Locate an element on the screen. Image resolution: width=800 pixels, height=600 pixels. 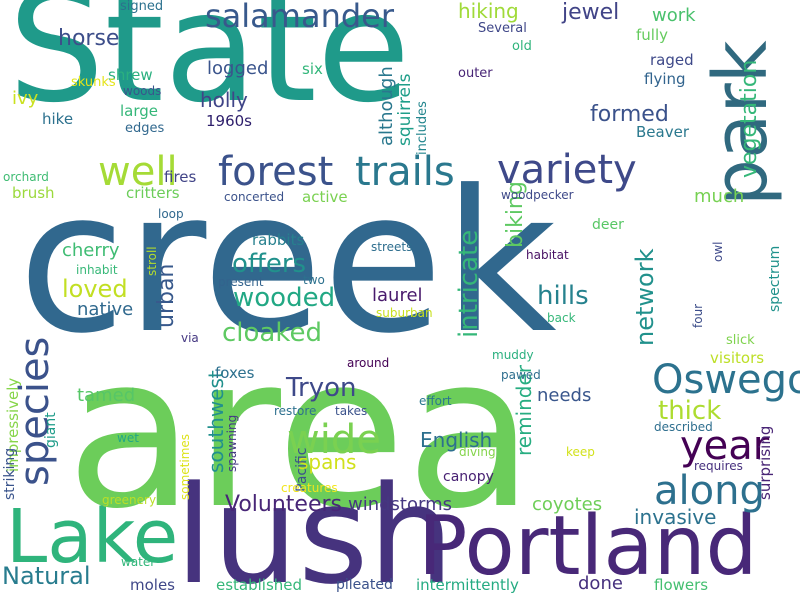
word: deer is located at coordinates (608, 225).